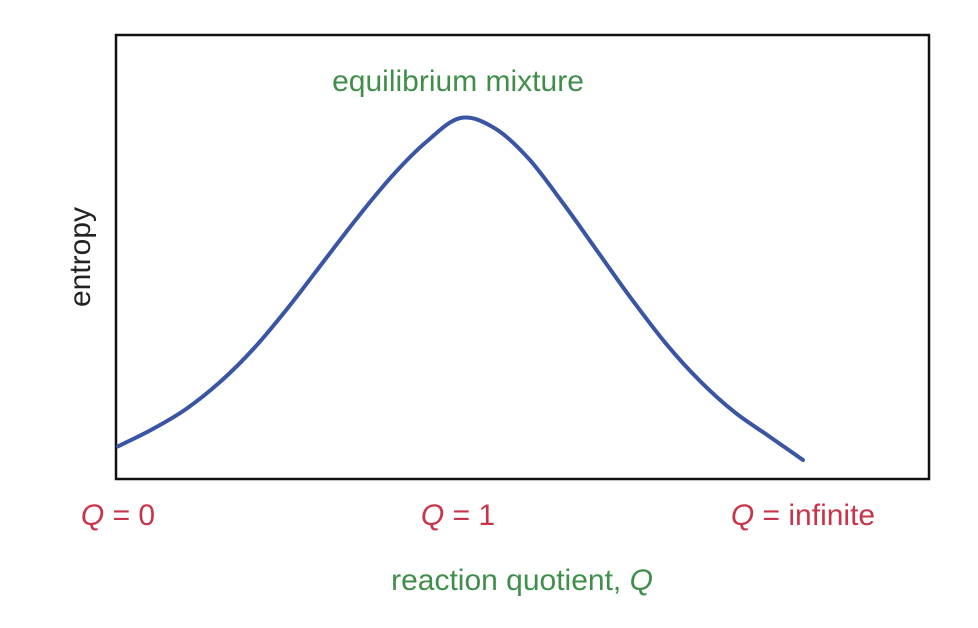 The height and width of the screenshot is (628, 978). Describe the element at coordinates (458, 81) in the screenshot. I see `annotation-equilibrium-mixture: equilibrium mixture` at that location.